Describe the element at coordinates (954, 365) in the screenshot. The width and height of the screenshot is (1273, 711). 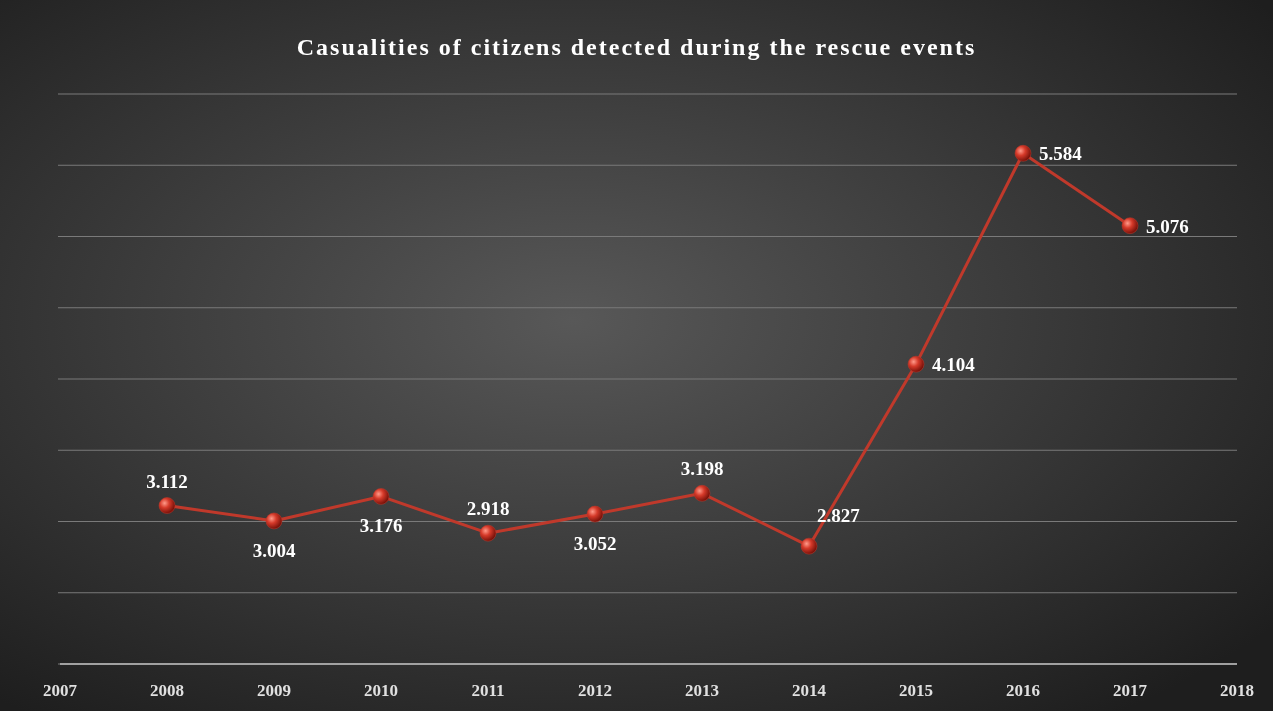
I see `data-label: 4.104` at that location.